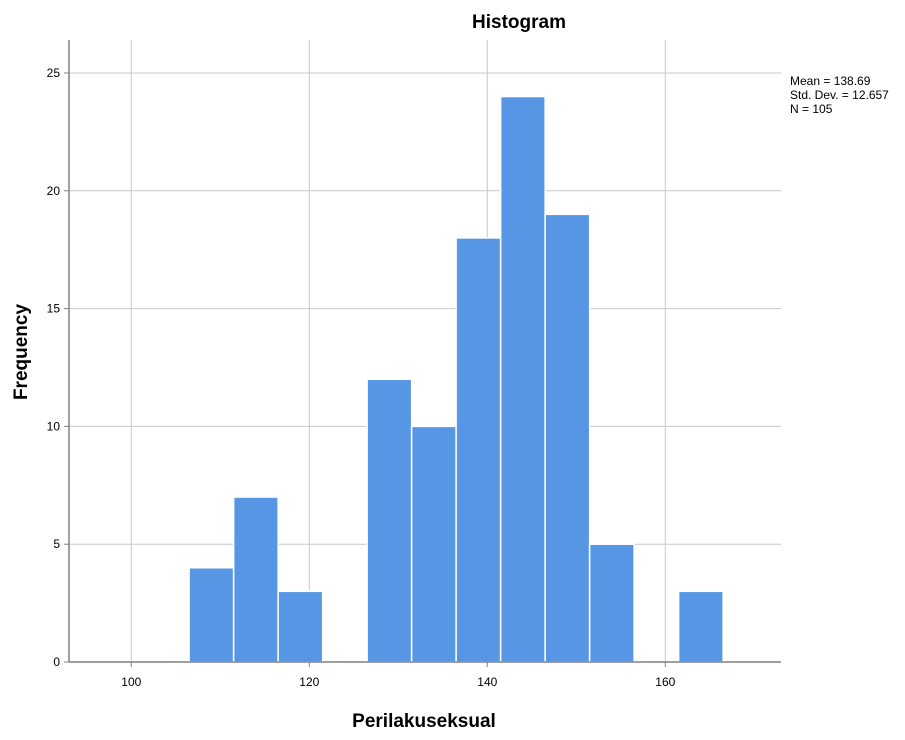 The width and height of the screenshot is (905, 740). I want to click on y-axis-title: Frequency, so click(21, 352).